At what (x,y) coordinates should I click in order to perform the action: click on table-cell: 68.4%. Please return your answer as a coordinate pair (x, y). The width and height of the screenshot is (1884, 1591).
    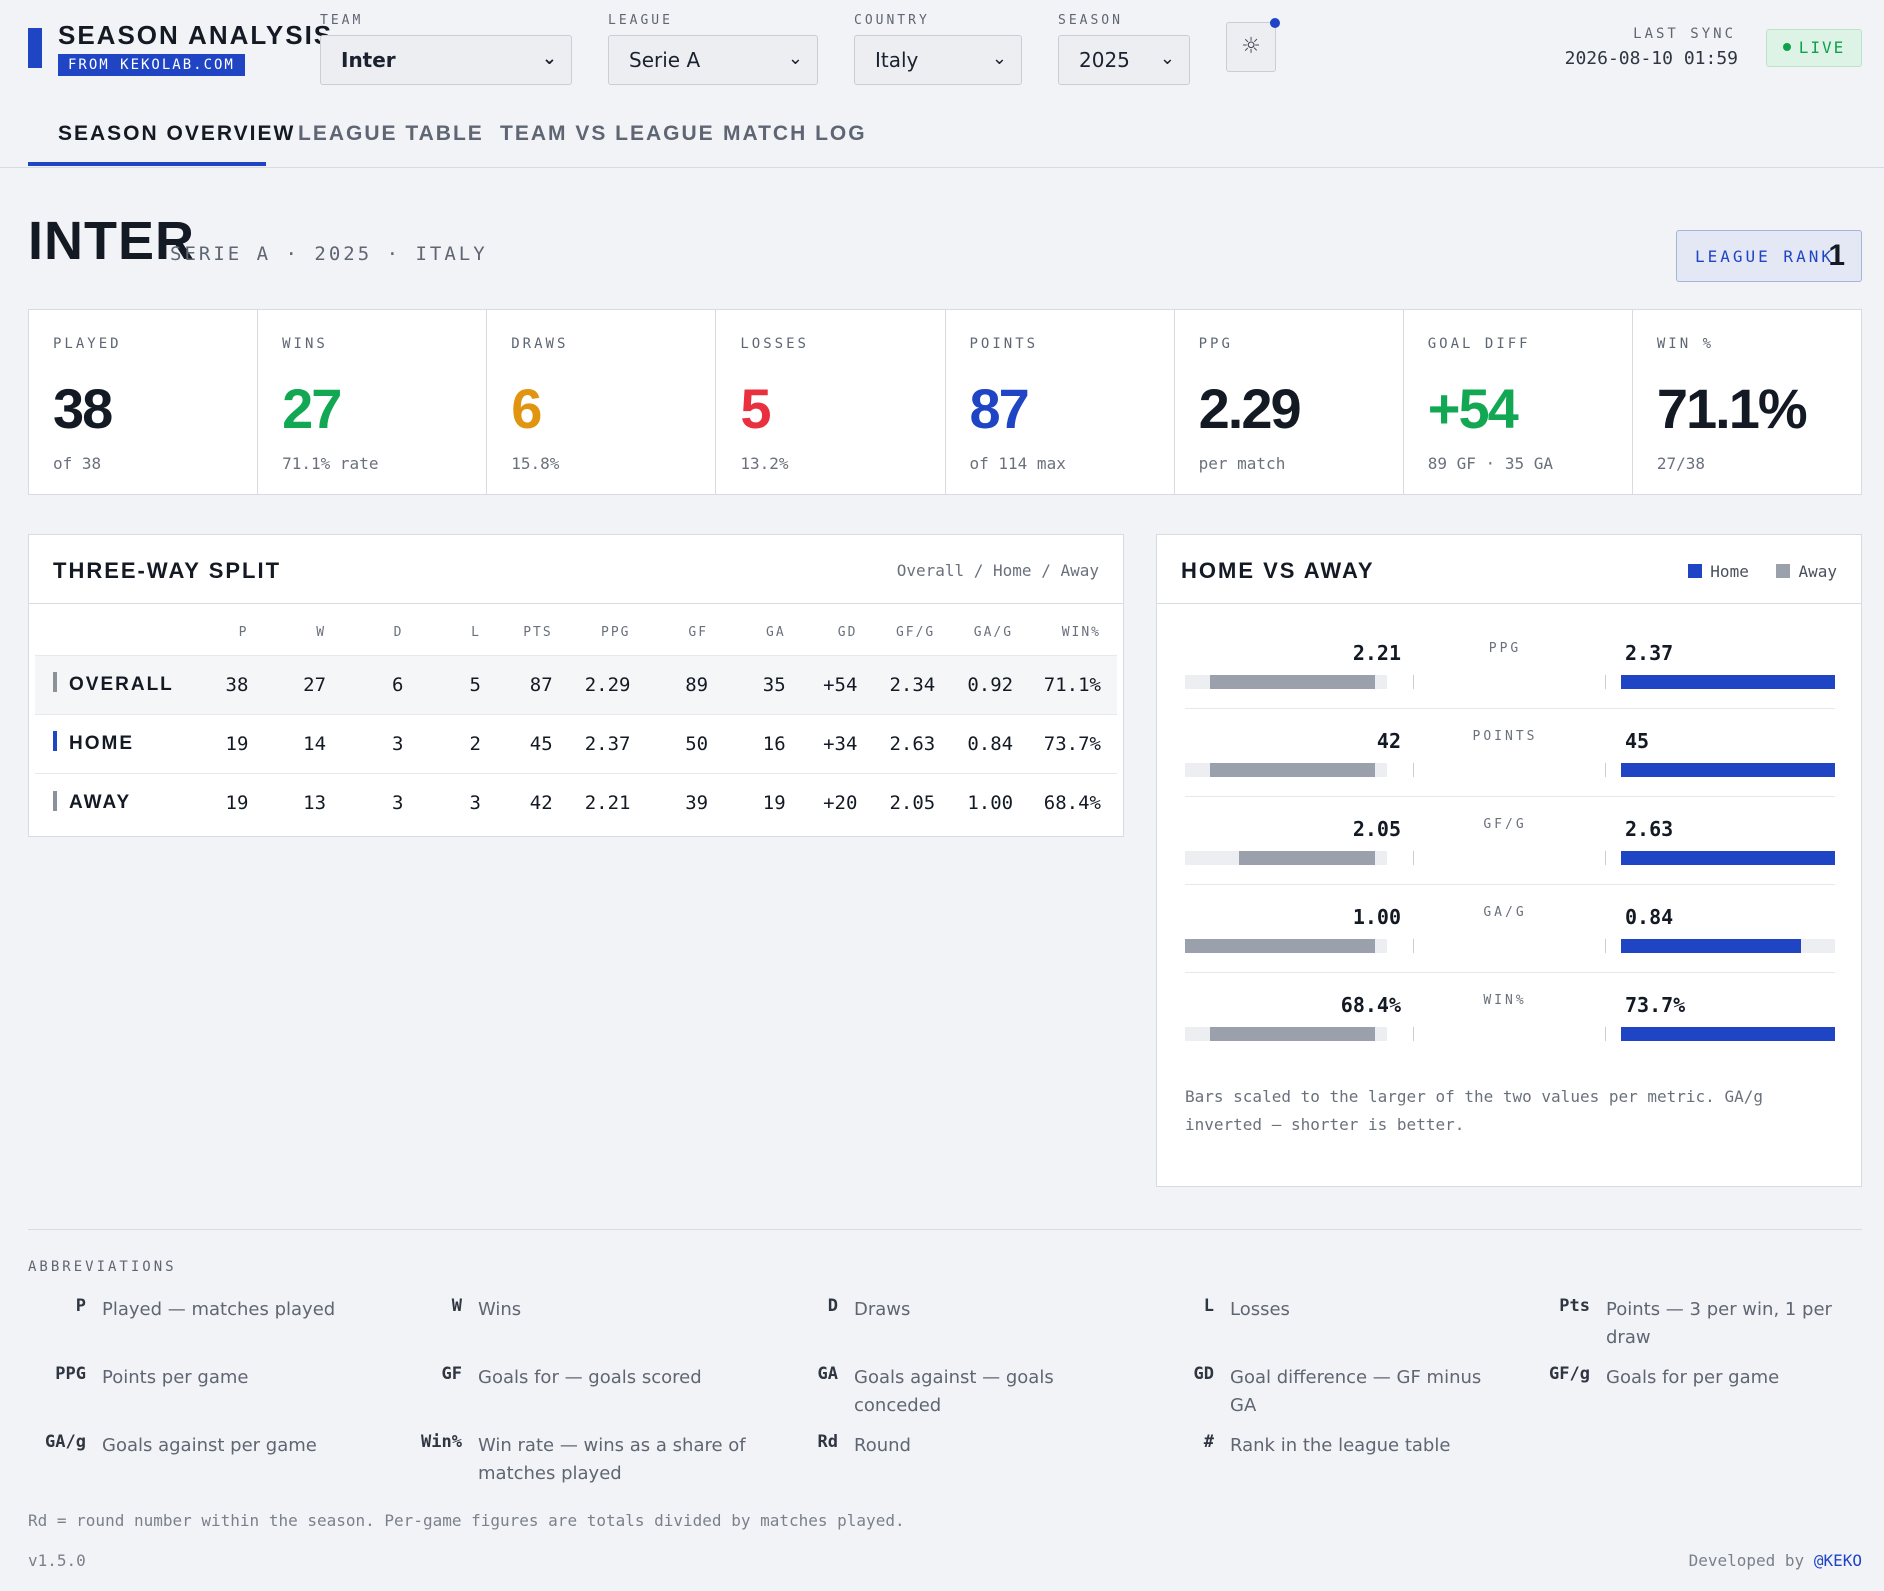
    Looking at the image, I should click on (1073, 802).